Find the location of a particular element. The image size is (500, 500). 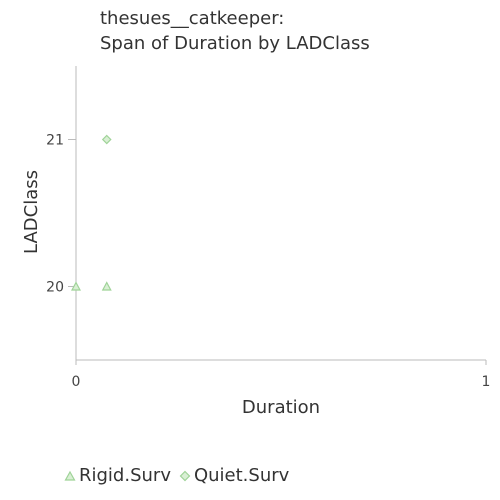

y-tick-label: 20 is located at coordinates (55, 288).